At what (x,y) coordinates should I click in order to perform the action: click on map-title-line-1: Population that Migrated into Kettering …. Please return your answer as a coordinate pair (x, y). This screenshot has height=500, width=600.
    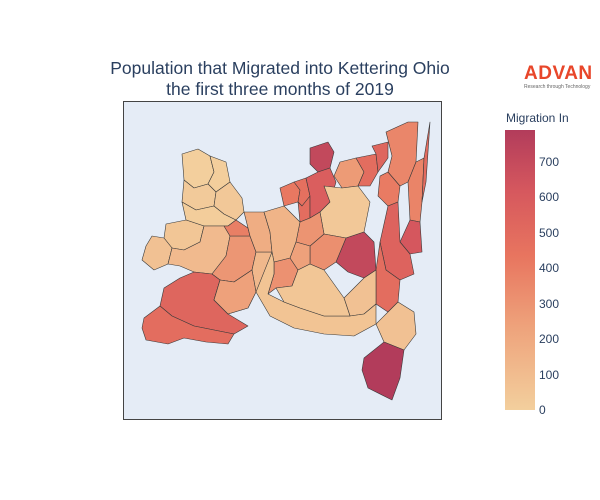
    Looking at the image, I should click on (280, 68).